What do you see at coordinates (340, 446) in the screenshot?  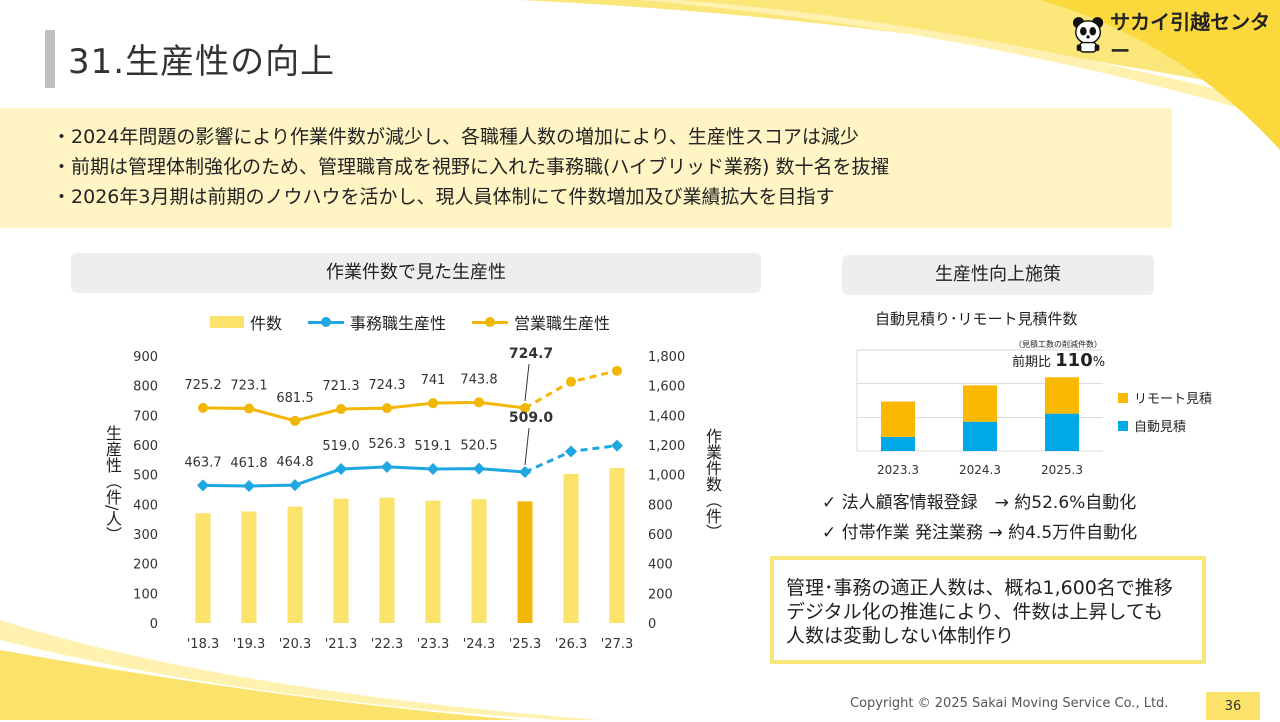 I see `admin-data-label: 519.0` at bounding box center [340, 446].